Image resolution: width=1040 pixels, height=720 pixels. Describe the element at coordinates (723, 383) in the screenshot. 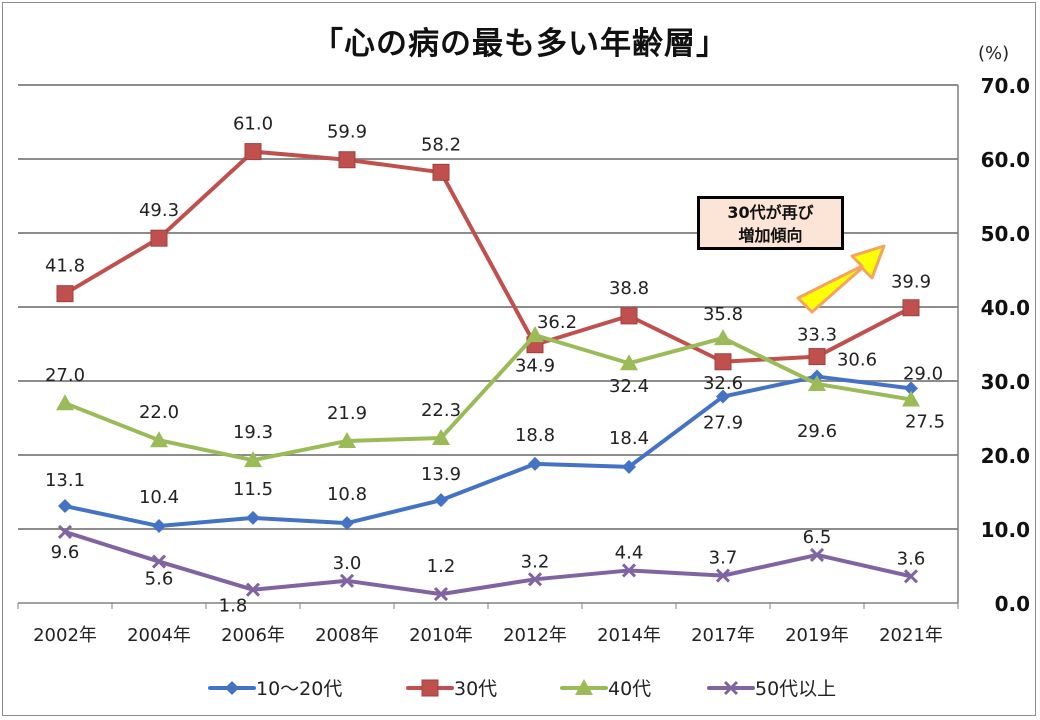

I see `data-label: 32.6` at that location.